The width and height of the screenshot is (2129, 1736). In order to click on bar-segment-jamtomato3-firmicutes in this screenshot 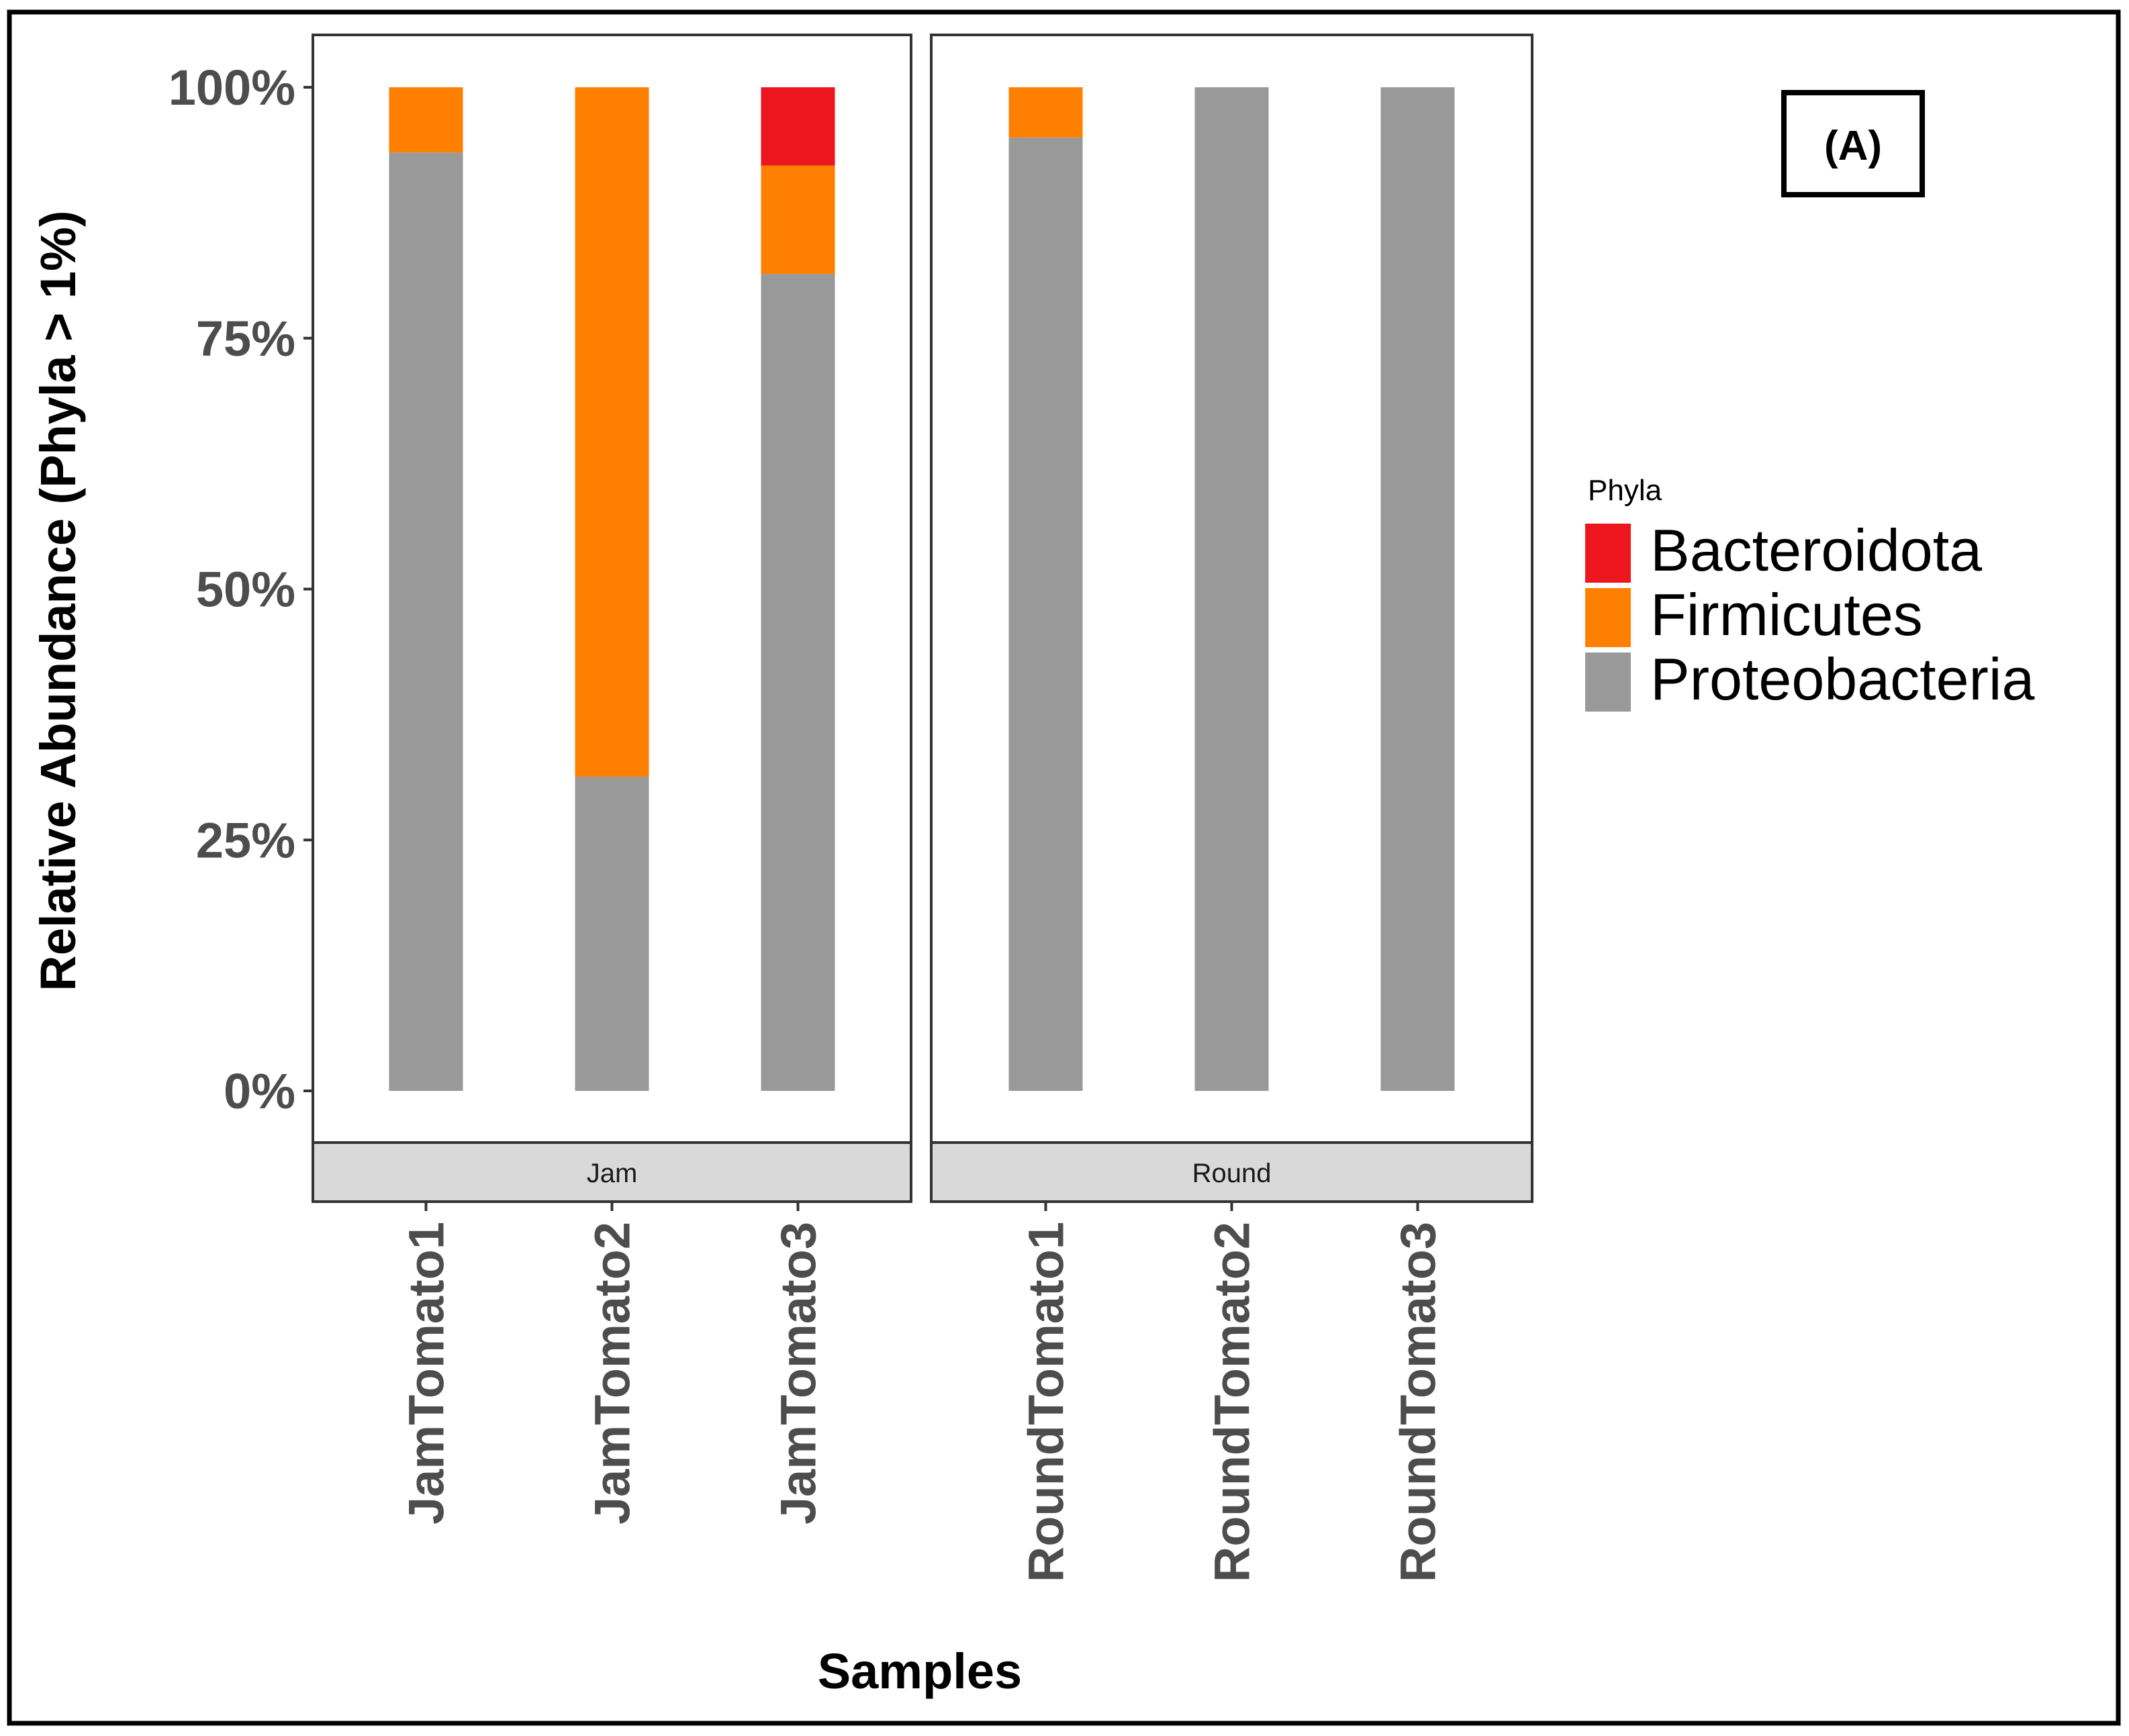, I will do `click(798, 220)`.